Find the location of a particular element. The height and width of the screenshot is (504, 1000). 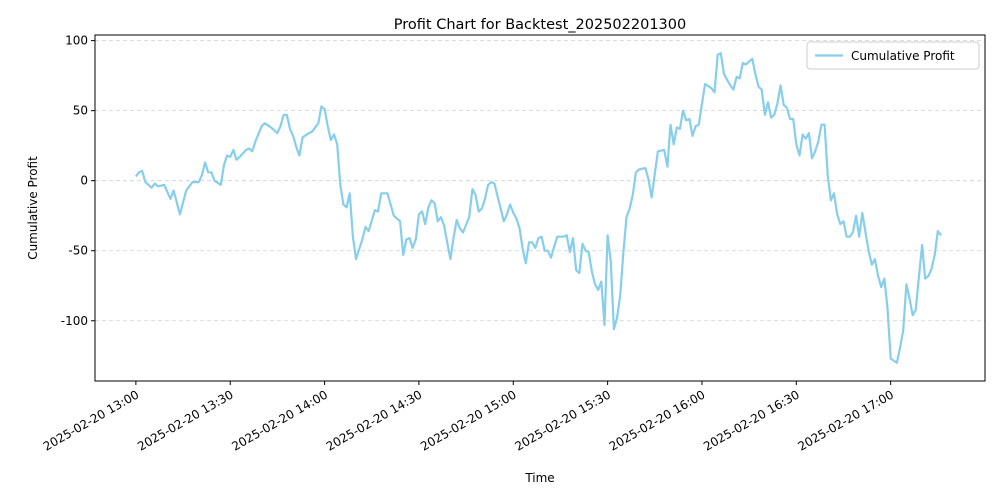

x-tick-label: 2025-02-20 13:30 is located at coordinates (185, 420).